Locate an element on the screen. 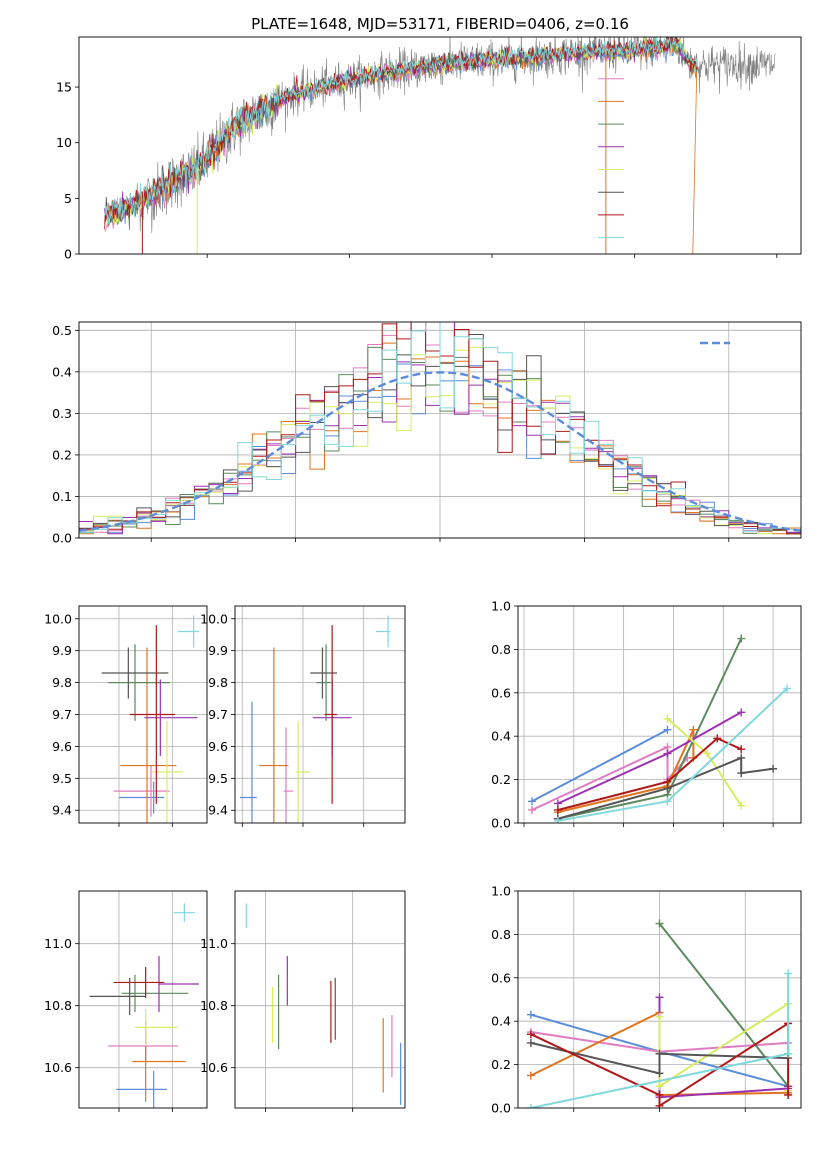 This screenshot has height=1170, width=819. weight-series-SE is located at coordinates (649, 758).